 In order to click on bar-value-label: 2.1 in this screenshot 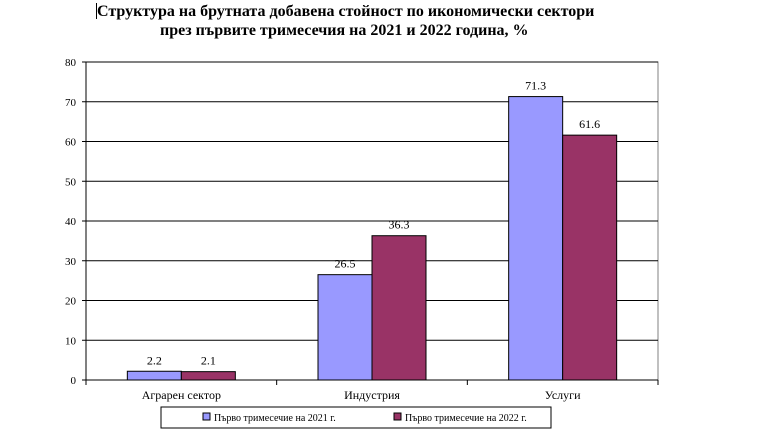, I will do `click(208, 361)`.